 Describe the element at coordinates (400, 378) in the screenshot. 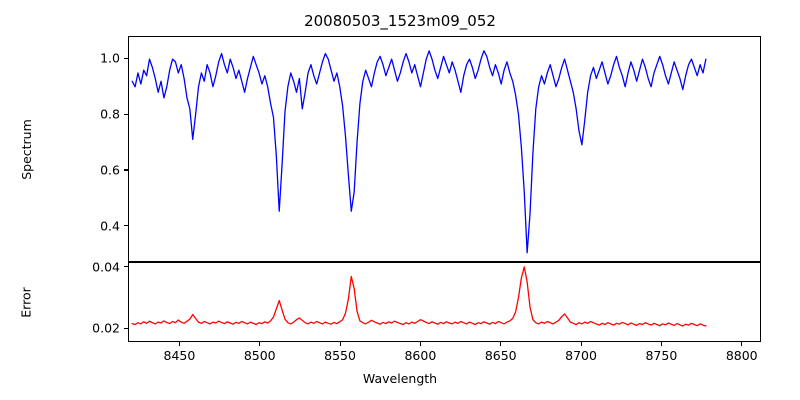

I see `wavelength-axis-label: Wavelength` at that location.